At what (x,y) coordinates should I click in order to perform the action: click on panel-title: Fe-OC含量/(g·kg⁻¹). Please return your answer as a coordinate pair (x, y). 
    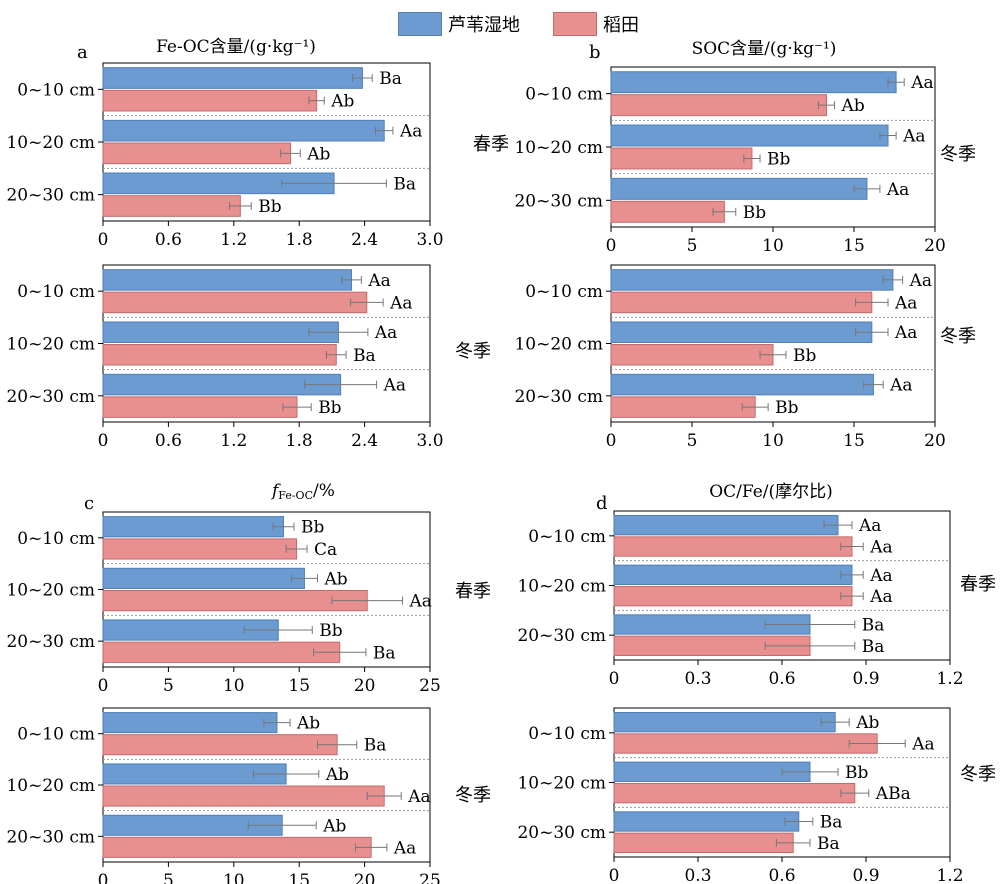
    Looking at the image, I should click on (236, 47).